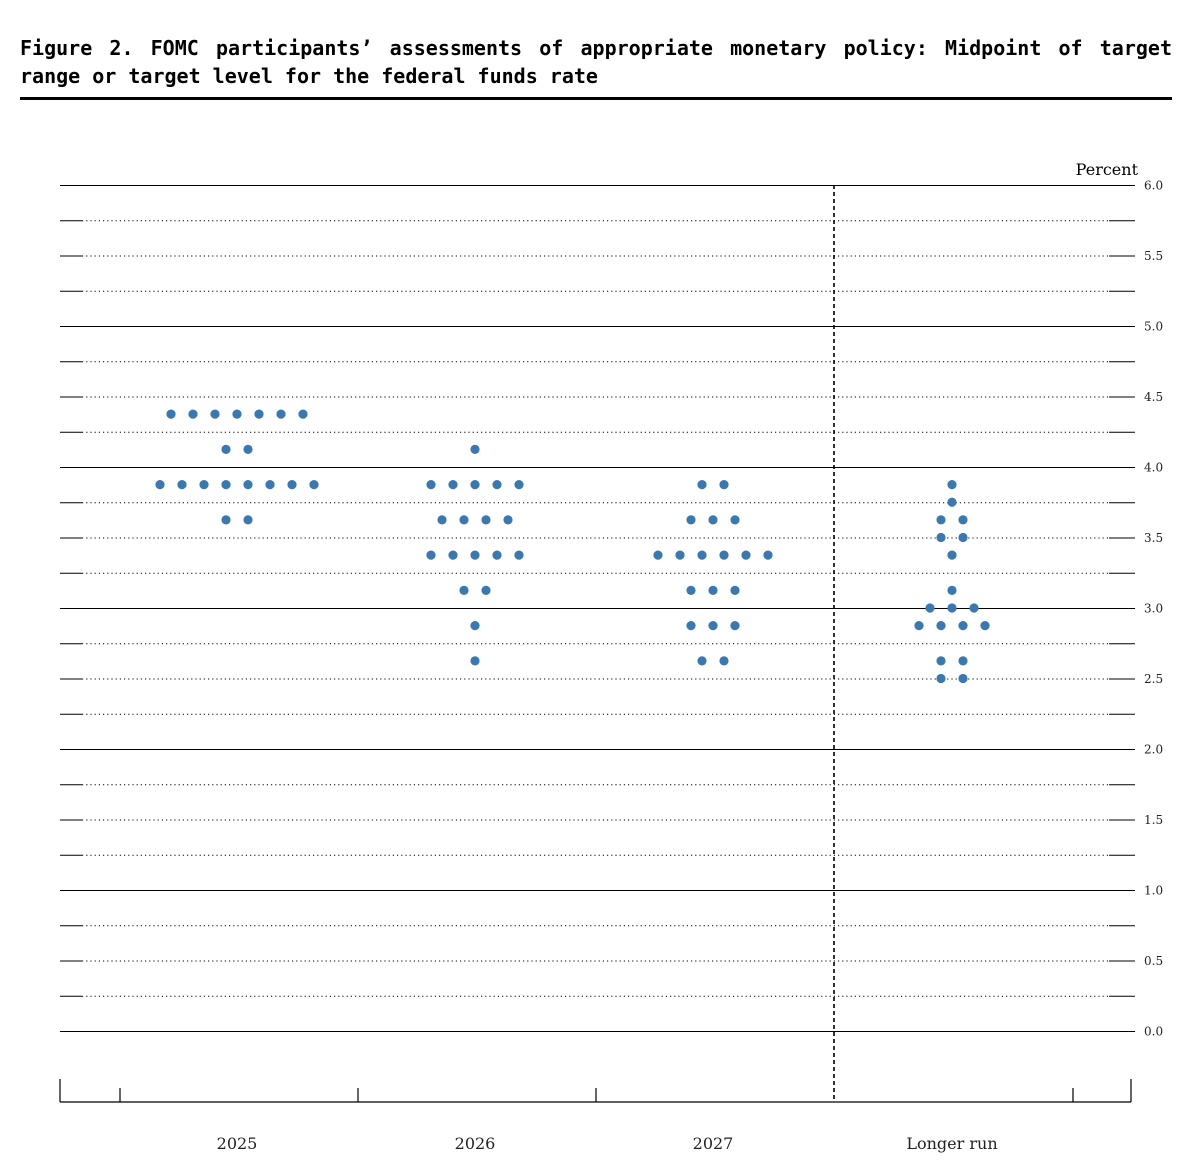 This screenshot has height=1170, width=1186. What do you see at coordinates (237, 1143) in the screenshot?
I see `x-category-label: 2025` at bounding box center [237, 1143].